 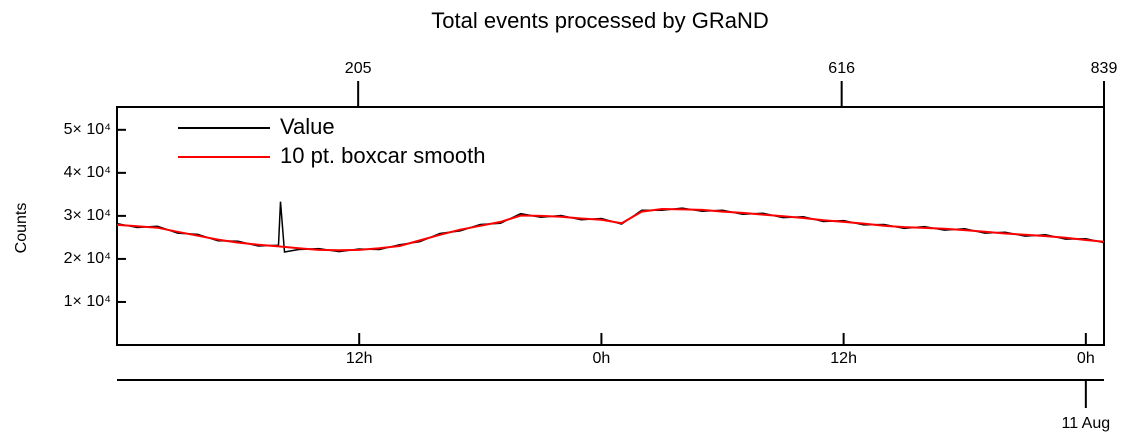 I want to click on y-axis-label: Counts, so click(x=21, y=228).